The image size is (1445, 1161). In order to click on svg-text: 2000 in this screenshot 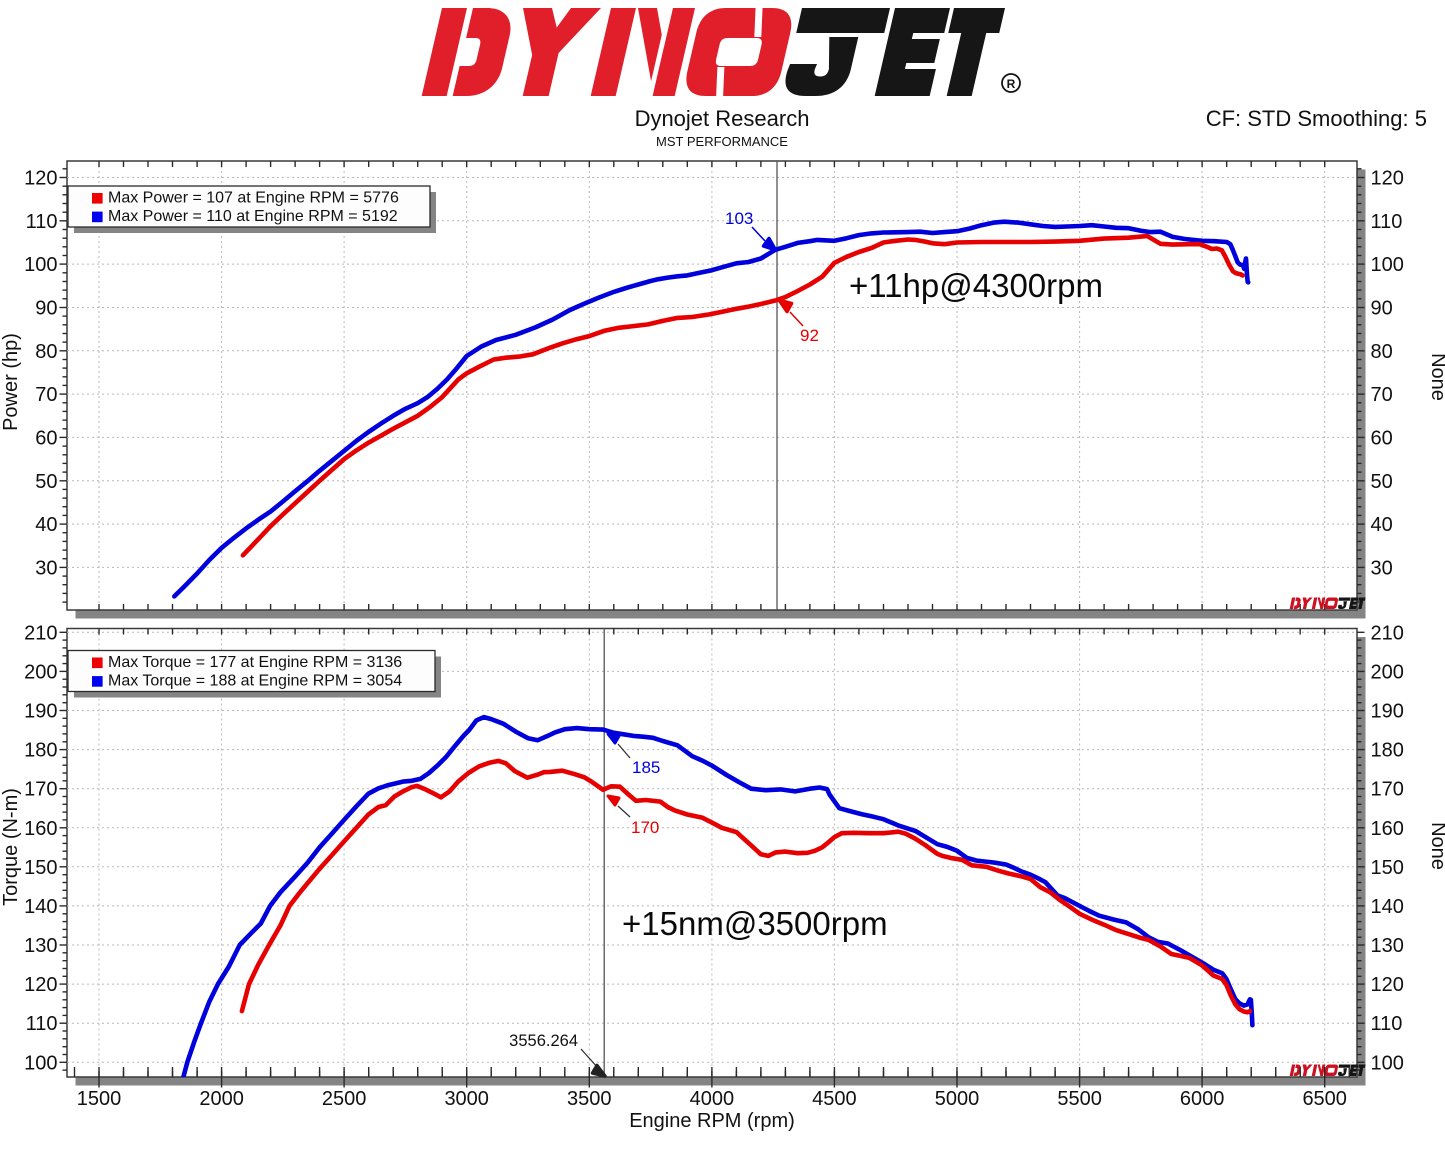, I will do `click(221, 1099)`.